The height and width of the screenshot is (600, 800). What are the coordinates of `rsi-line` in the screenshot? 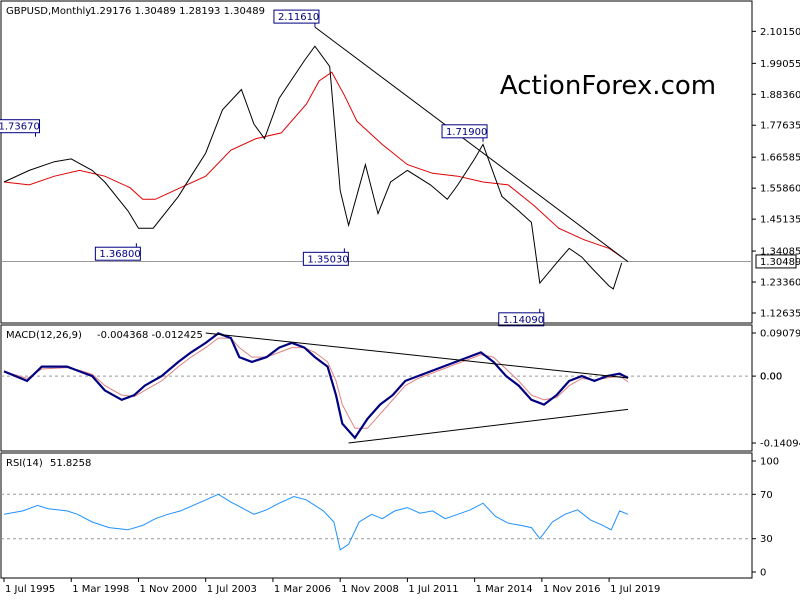 It's located at (316, 522).